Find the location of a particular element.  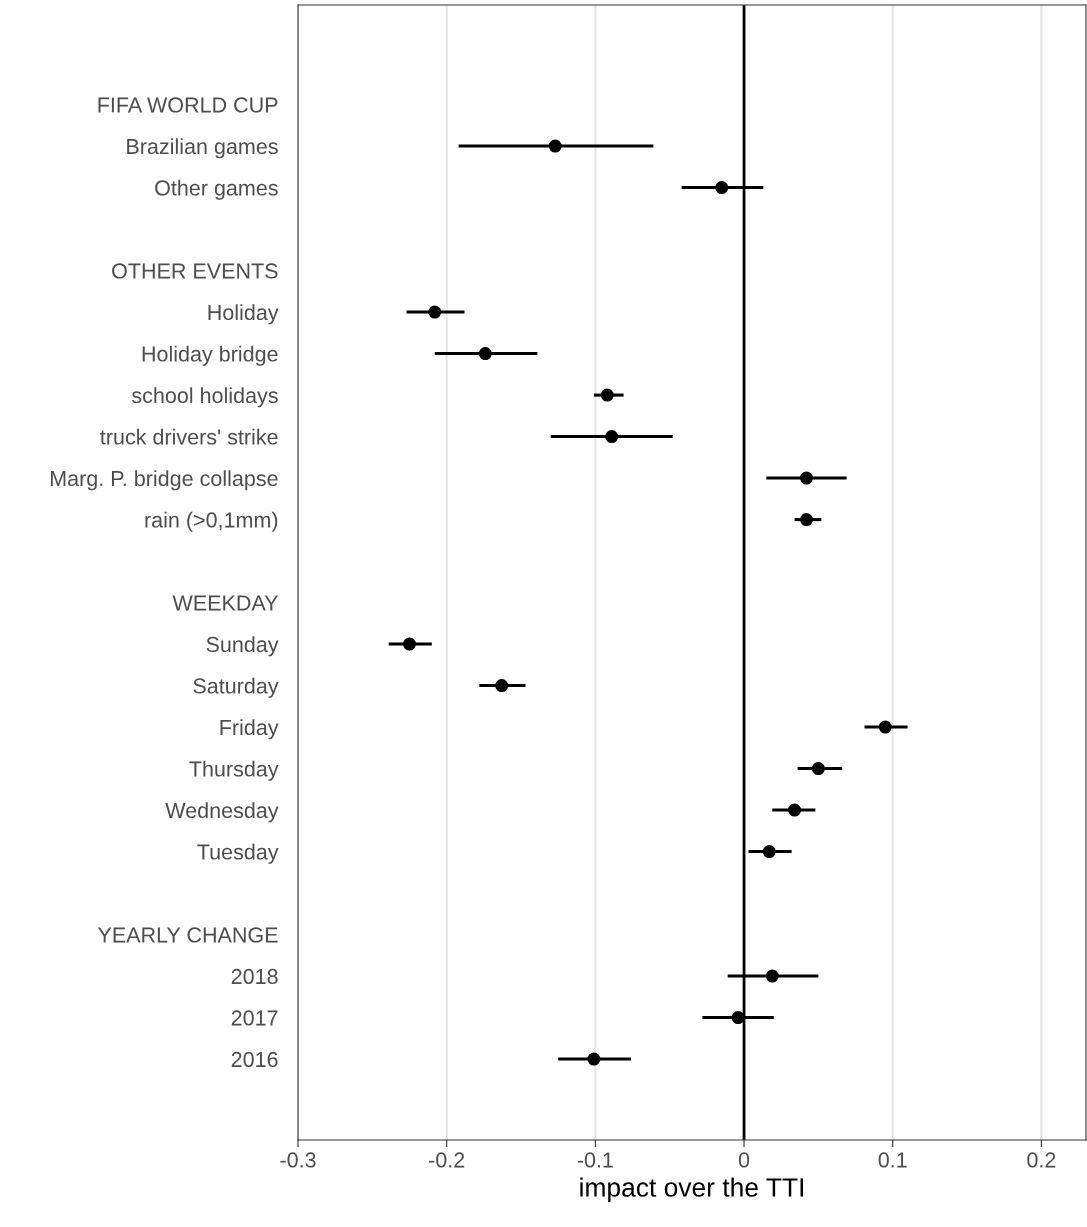

y-tick-label: school holidays is located at coordinates (204, 397).